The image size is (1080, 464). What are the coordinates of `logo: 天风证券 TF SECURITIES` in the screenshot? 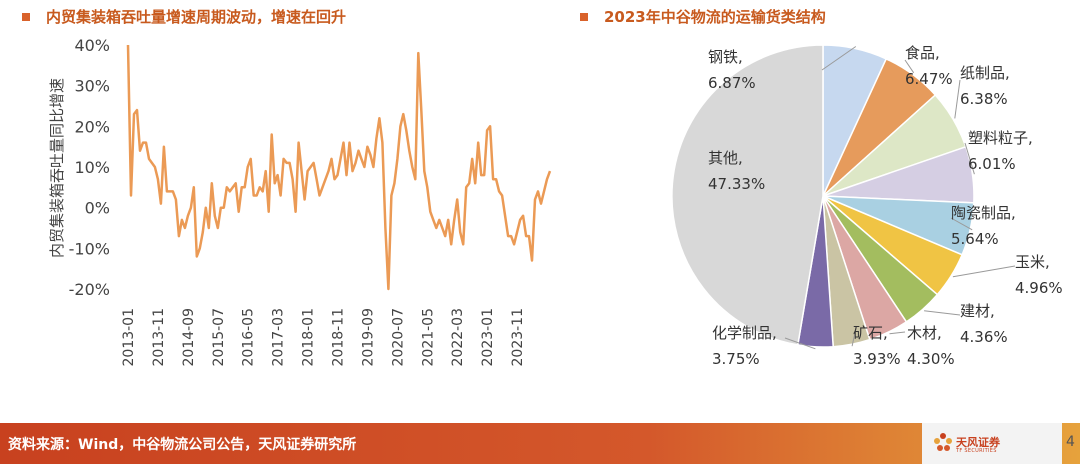 It's located at (992, 443).